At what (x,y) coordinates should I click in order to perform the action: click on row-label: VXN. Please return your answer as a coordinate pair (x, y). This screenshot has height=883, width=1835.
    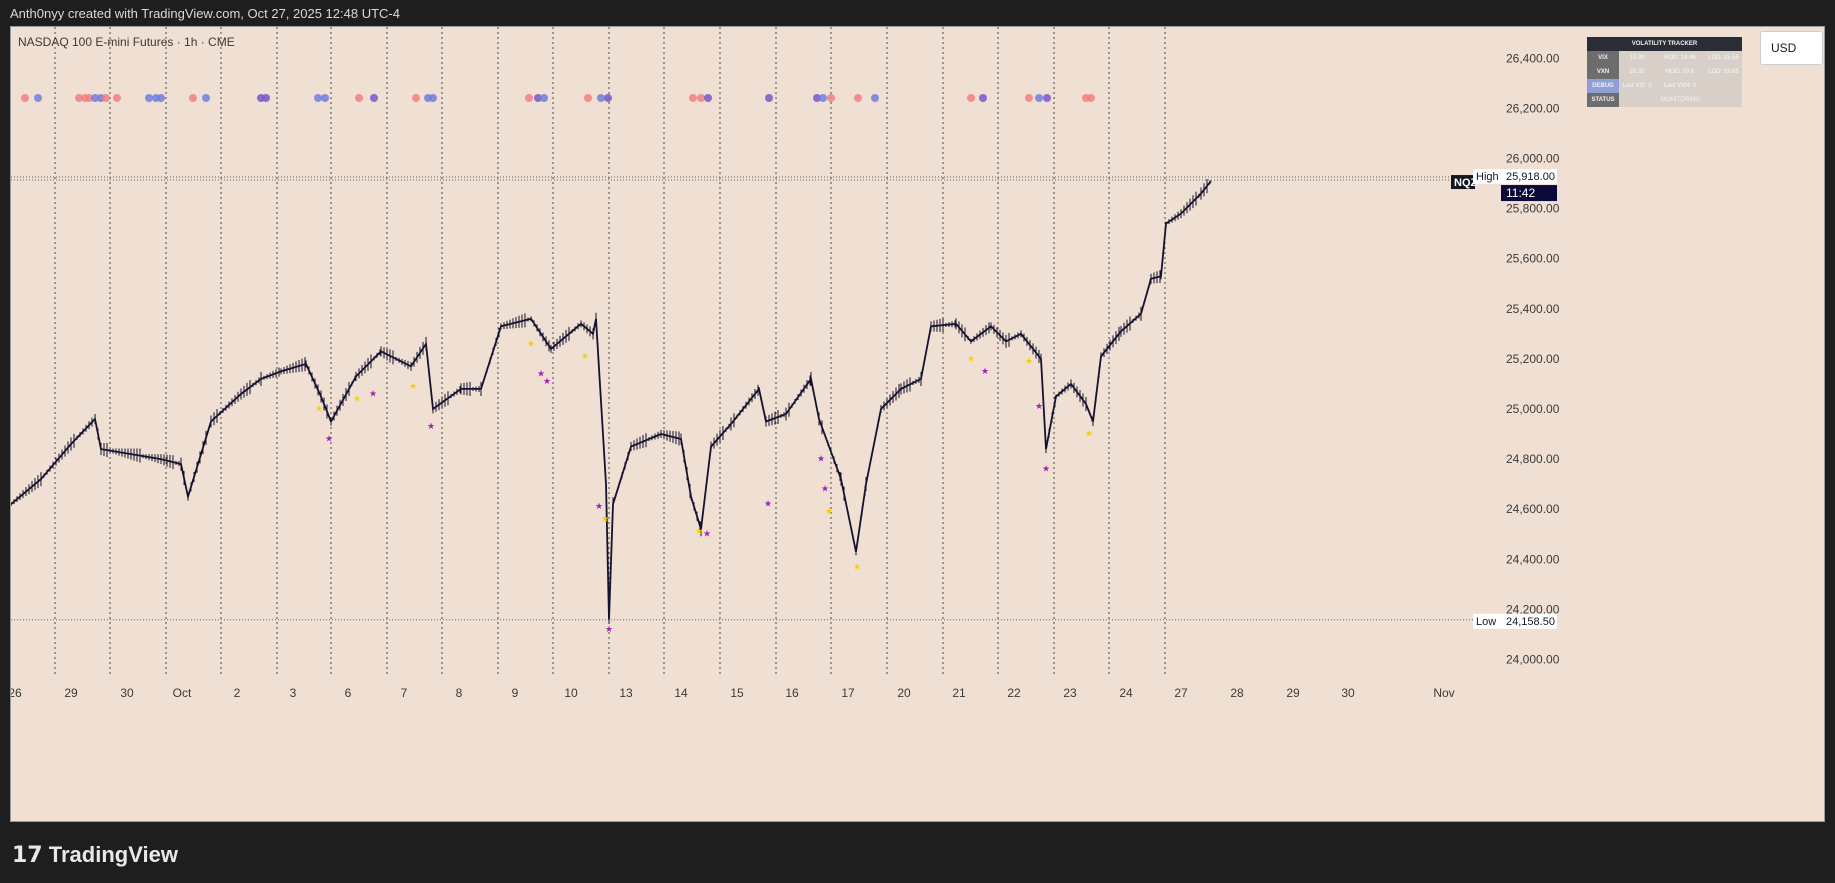
    Looking at the image, I should click on (1603, 72).